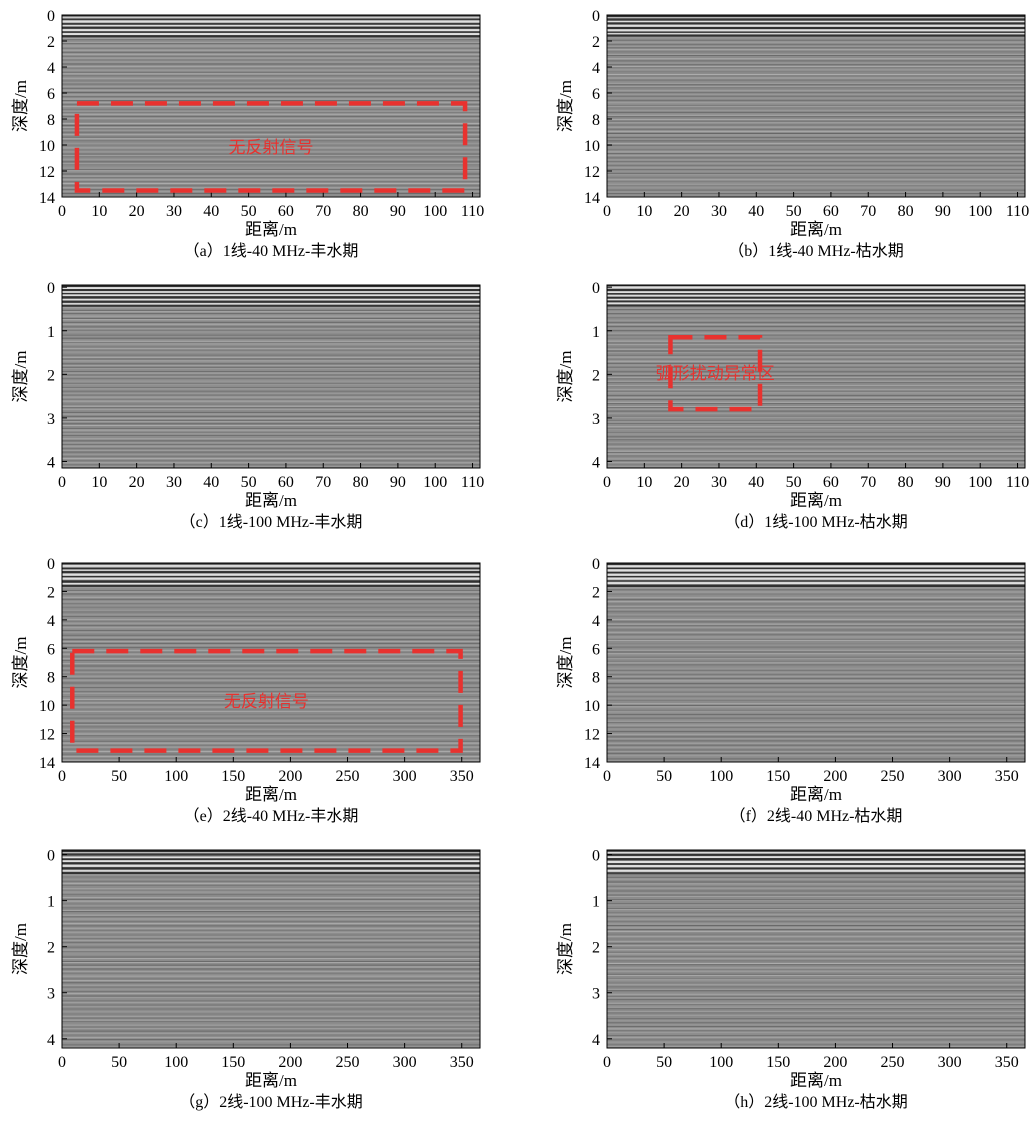  What do you see at coordinates (271, 147) in the screenshot?
I see `annotation-text: 无反射信号` at bounding box center [271, 147].